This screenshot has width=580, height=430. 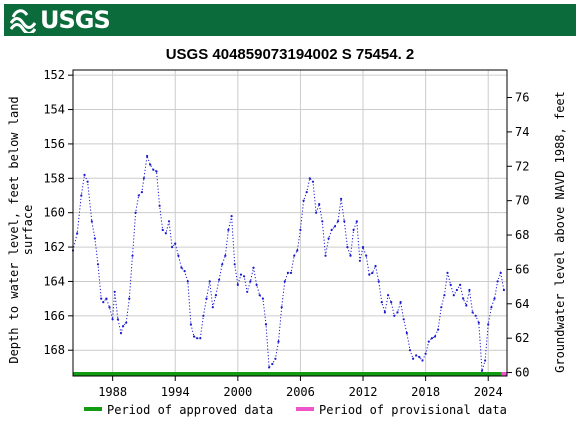 What do you see at coordinates (54, 144) in the screenshot?
I see `left-tick-label-156: 156` at bounding box center [54, 144].